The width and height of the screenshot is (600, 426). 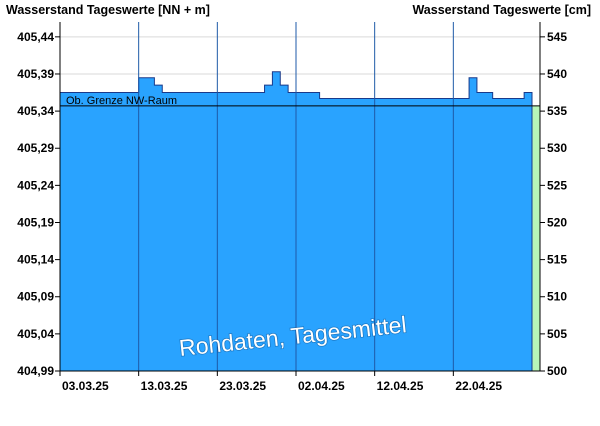 What do you see at coordinates (108, 10) in the screenshot?
I see `y-left-title: Wasserstand Tageswerte [NN + m]` at bounding box center [108, 10].